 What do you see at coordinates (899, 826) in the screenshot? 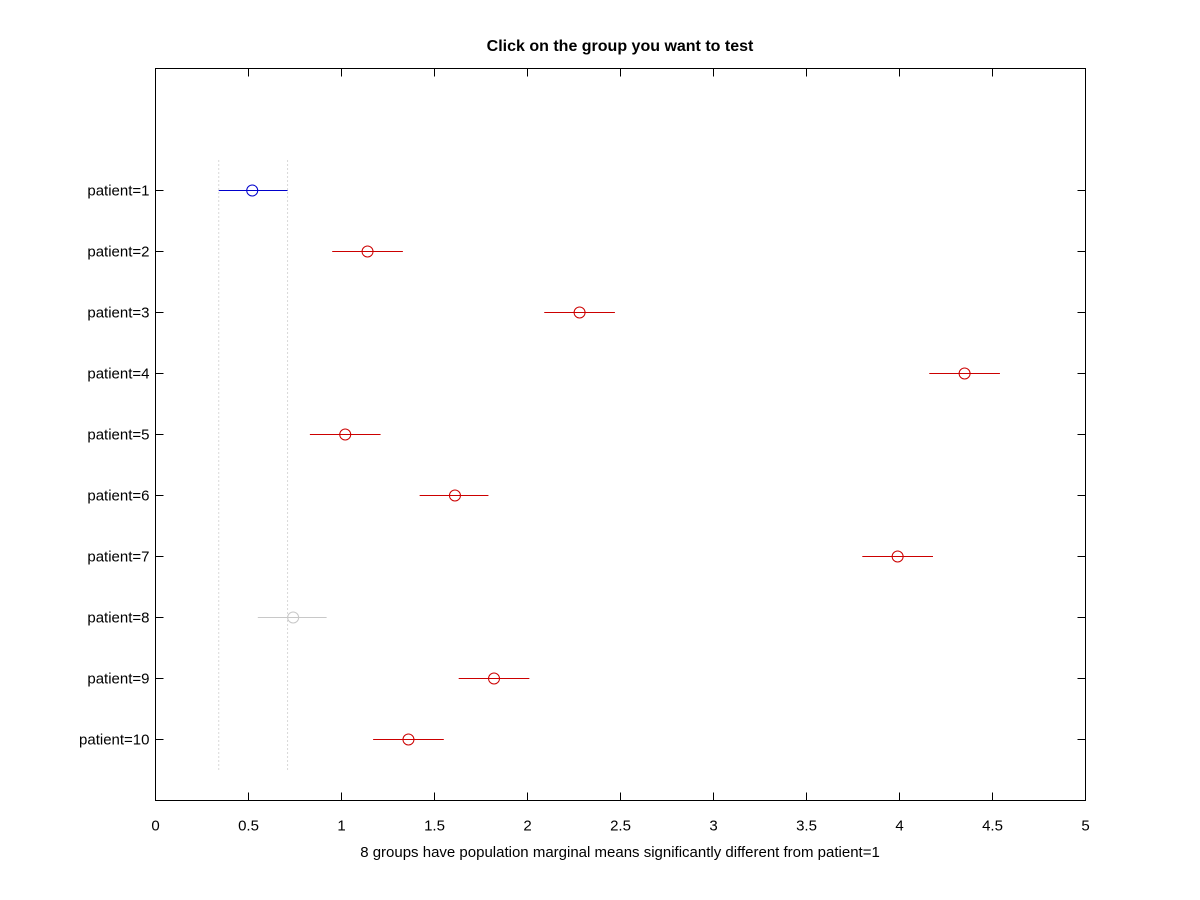
I see `x-tick-label: 4` at bounding box center [899, 826].